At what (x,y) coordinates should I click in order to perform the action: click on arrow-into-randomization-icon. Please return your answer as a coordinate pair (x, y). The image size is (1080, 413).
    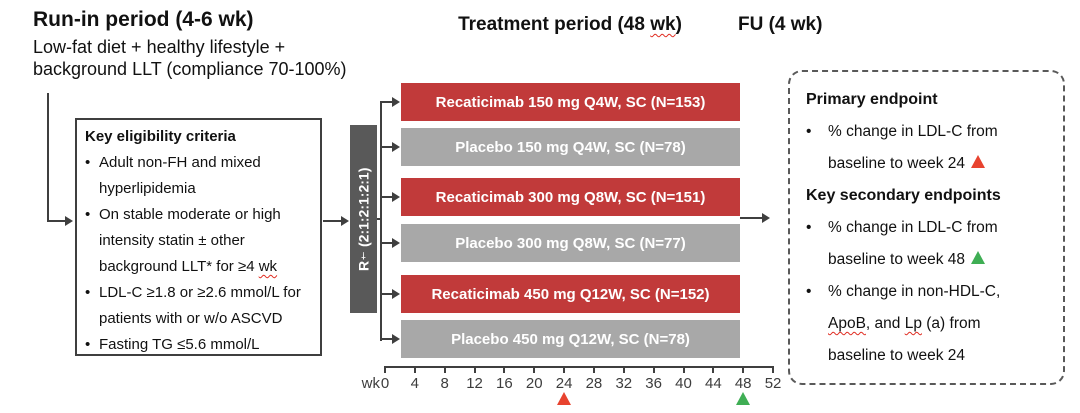
    Looking at the image, I should click on (345, 221).